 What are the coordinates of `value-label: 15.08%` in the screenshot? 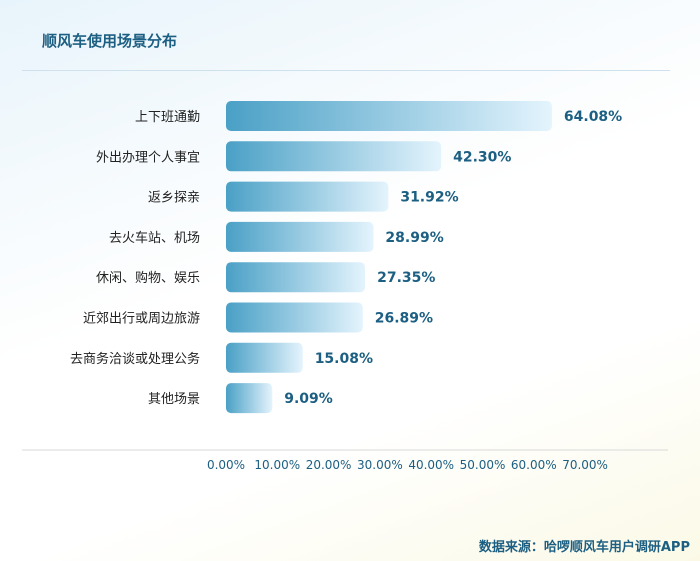 It's located at (344, 359).